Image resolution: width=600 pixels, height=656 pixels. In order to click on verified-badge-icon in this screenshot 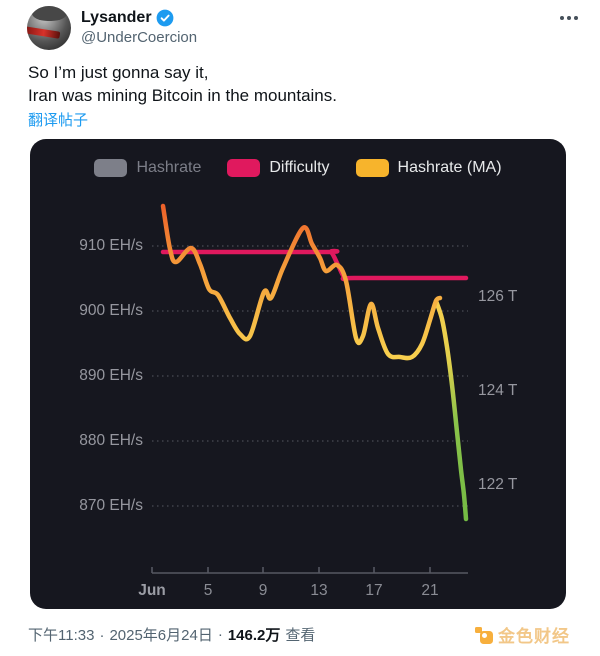, I will do `click(165, 18)`.